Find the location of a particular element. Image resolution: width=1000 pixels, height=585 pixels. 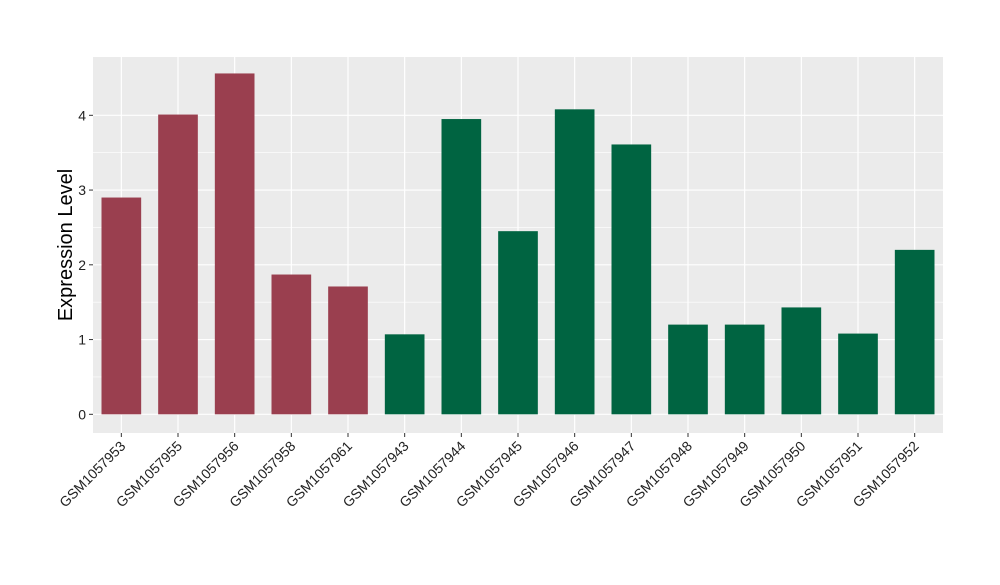

y-tick-label: 0 is located at coordinates (82, 414).